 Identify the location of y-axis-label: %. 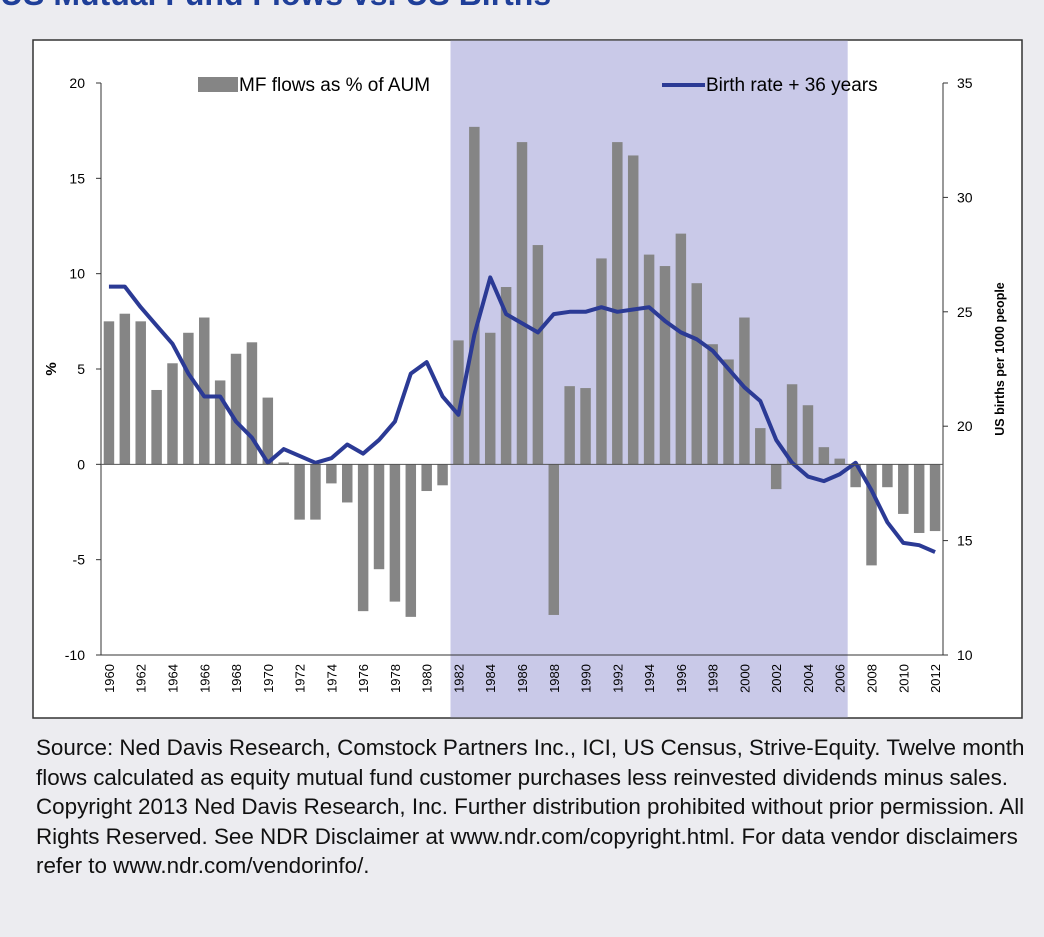
(51, 368).